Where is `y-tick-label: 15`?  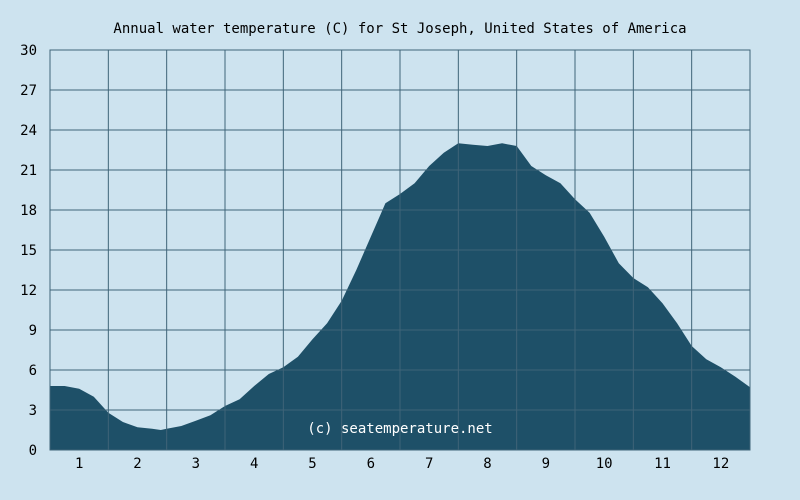 y-tick-label: 15 is located at coordinates (28, 251).